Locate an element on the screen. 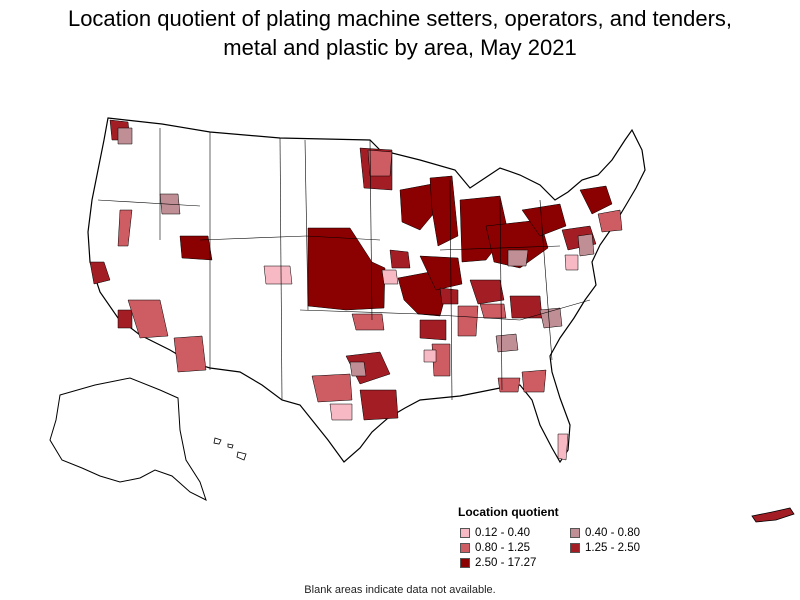 The image size is (800, 600). legend-item-1: 0.40 - 0.80 is located at coordinates (625, 532).